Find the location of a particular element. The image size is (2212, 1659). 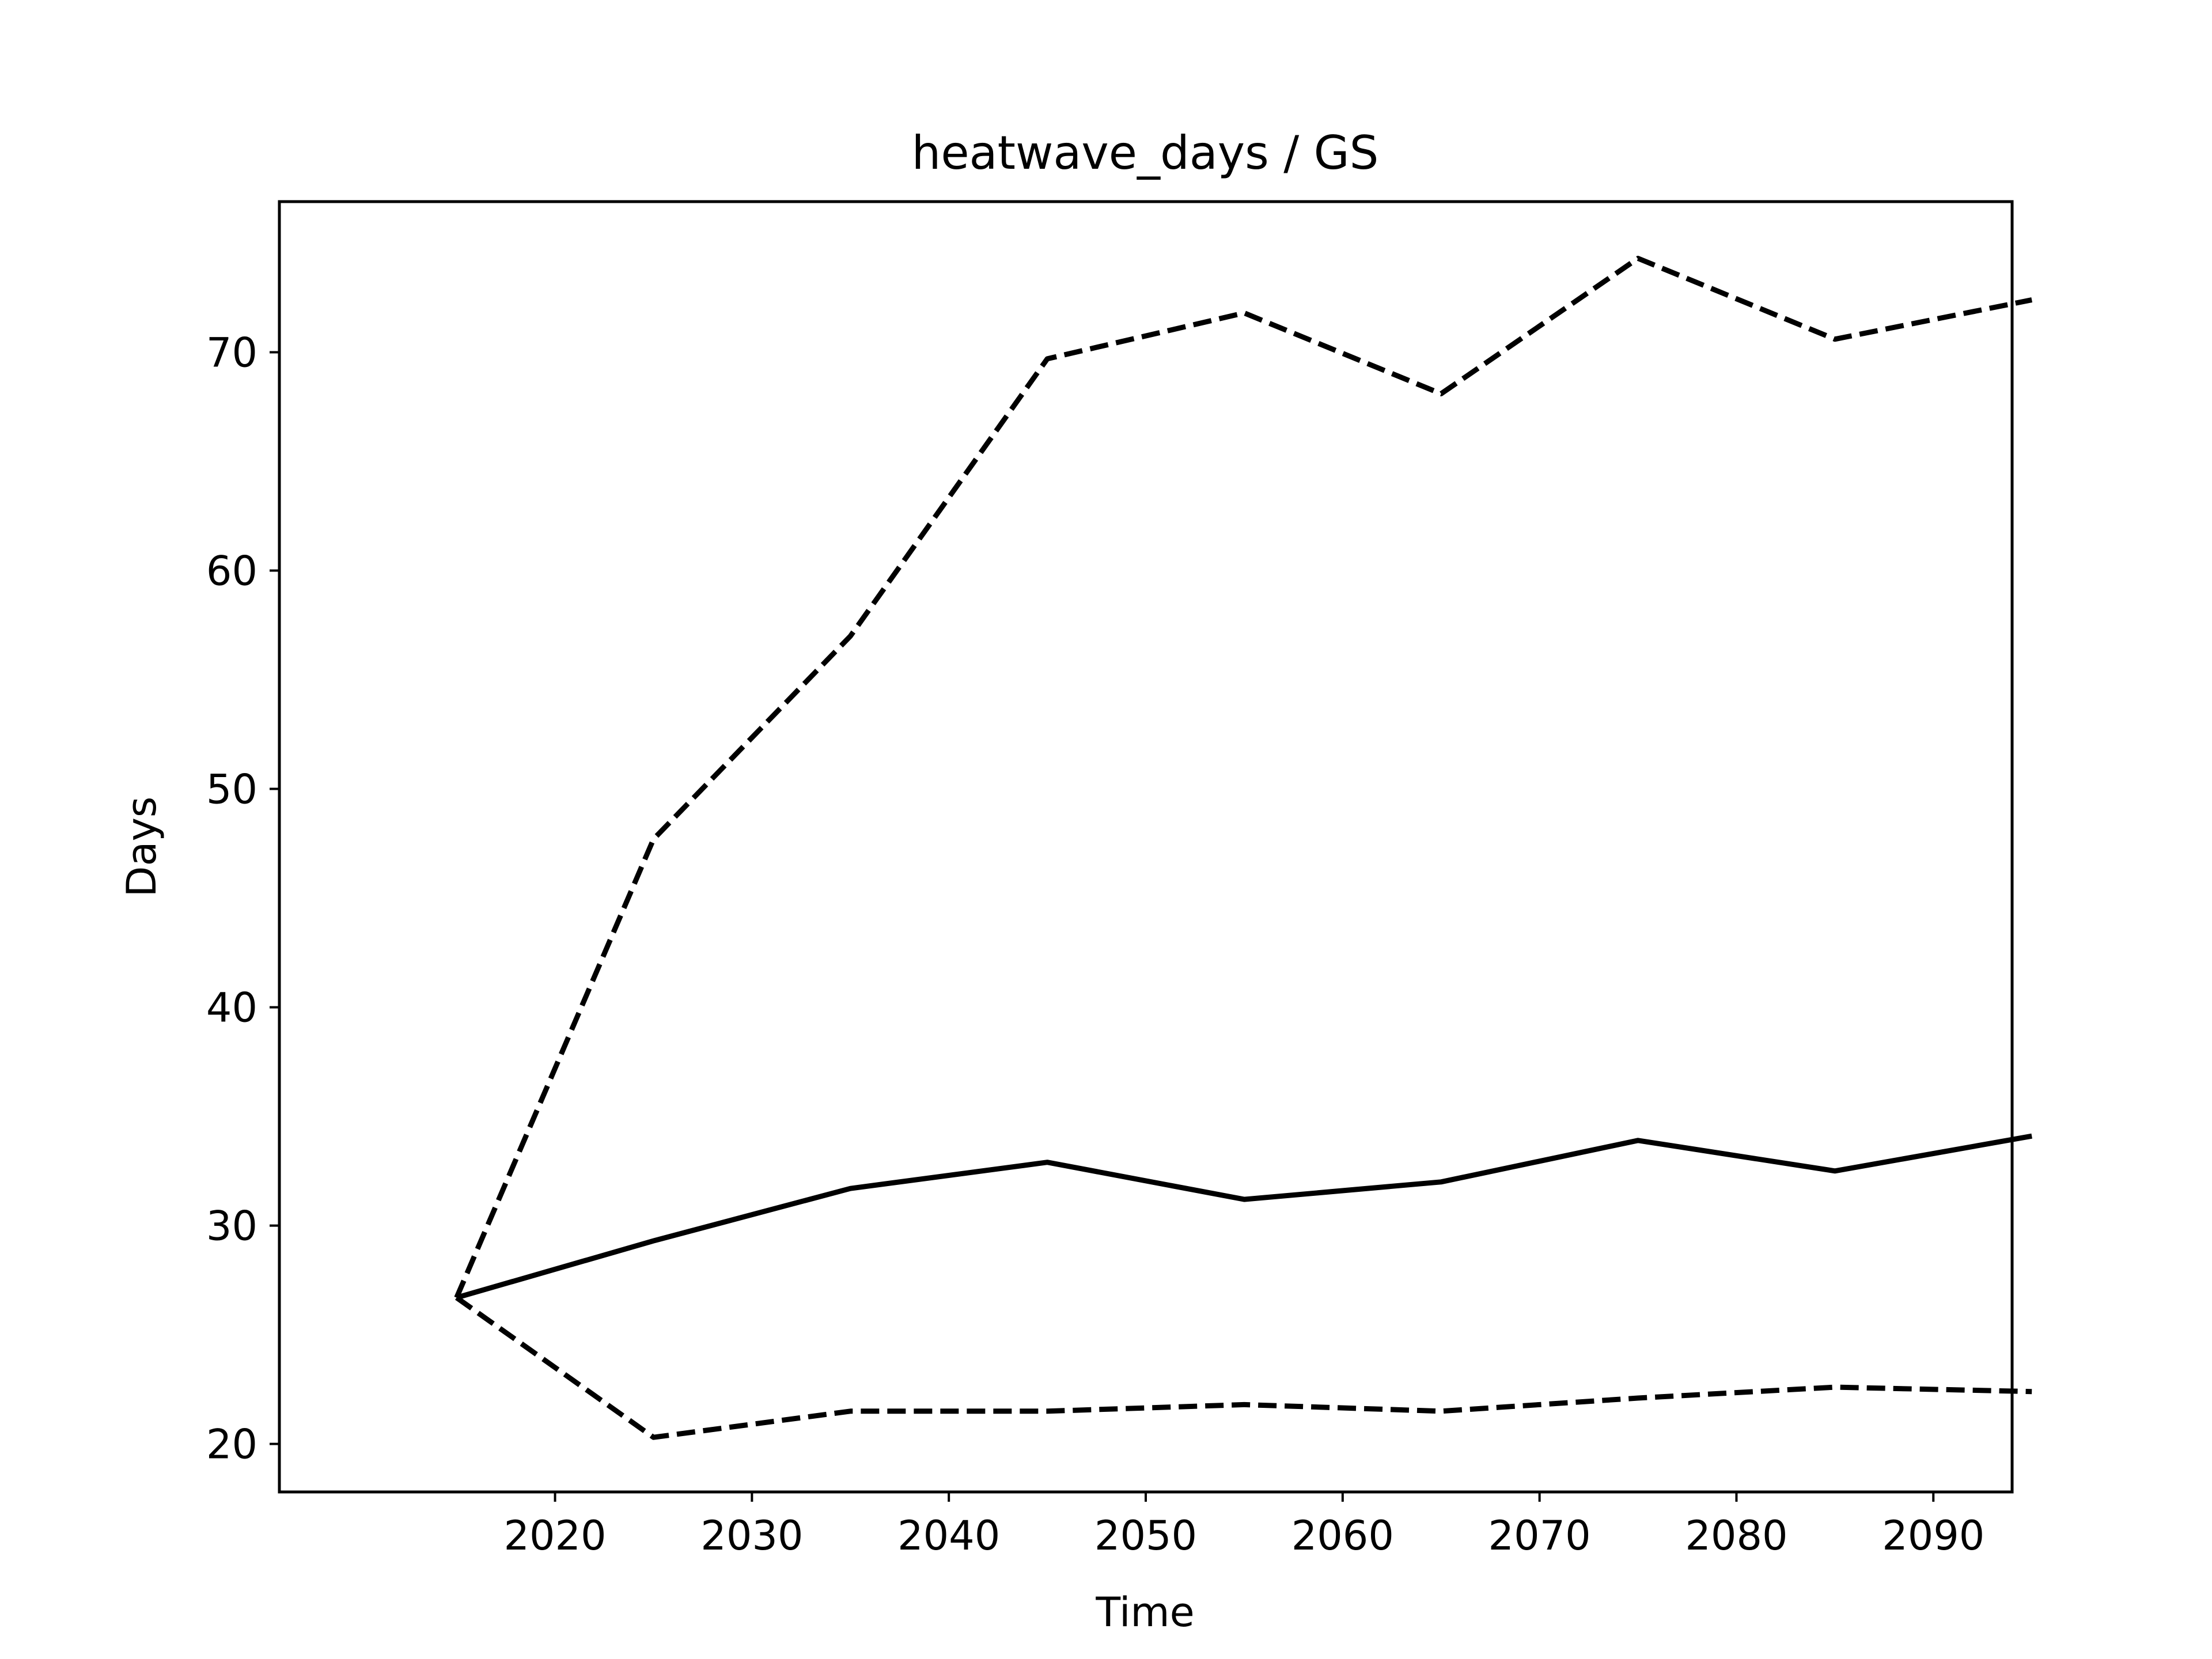

x-axis: 2020 2030 2040 2050 2060 2070 2080 2090 is located at coordinates (1243, 1525).